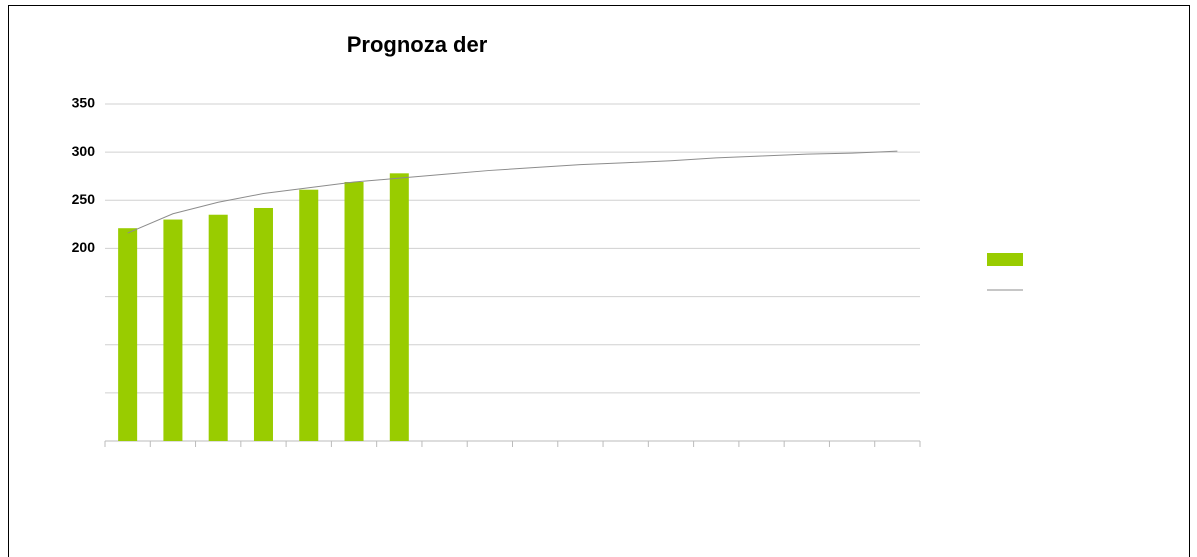  What do you see at coordinates (1005, 259) in the screenshot?
I see `legend-swatch` at bounding box center [1005, 259].